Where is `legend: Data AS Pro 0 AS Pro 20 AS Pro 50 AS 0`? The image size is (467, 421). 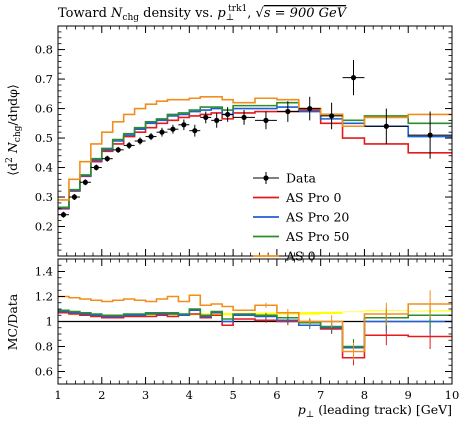 legend: Data AS Pro 0 AS Pro 20 AS Pro 50 AS 0 is located at coordinates (301, 217).